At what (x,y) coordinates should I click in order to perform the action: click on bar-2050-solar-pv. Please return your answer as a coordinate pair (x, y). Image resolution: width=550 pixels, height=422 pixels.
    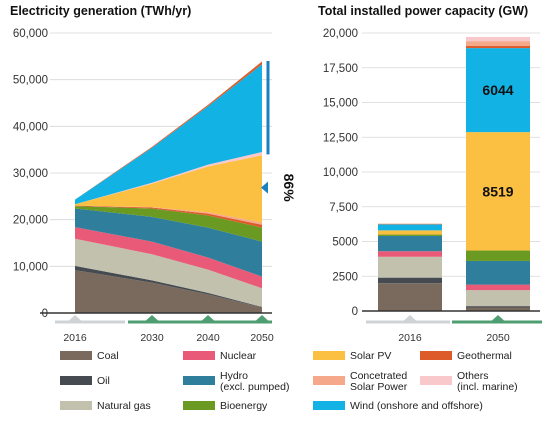
    Looking at the image, I should click on (498, 191).